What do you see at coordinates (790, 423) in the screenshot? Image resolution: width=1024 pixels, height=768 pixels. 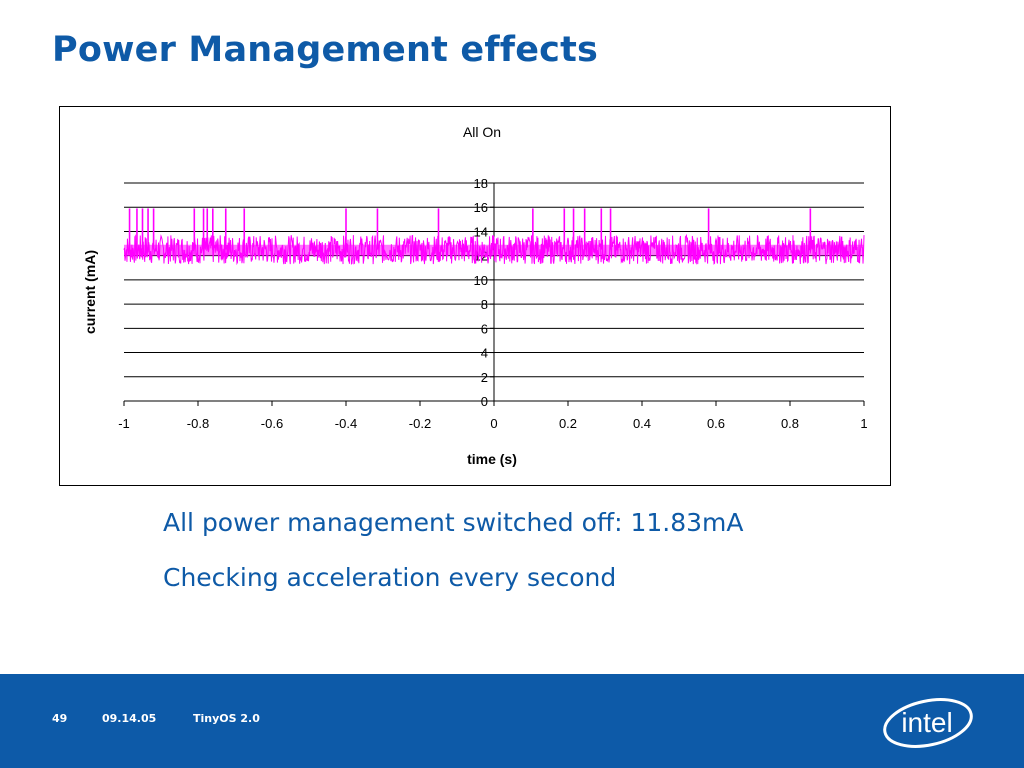 I see `x-tick-label: 0.8` at bounding box center [790, 423].